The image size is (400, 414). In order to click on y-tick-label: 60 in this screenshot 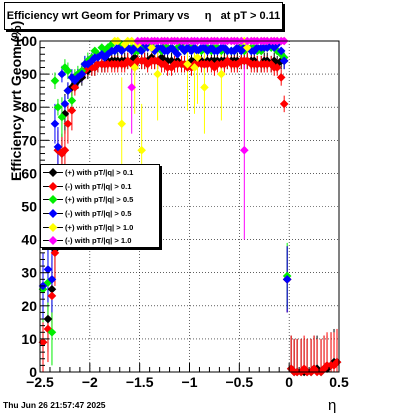, I will do `click(29, 173)`.